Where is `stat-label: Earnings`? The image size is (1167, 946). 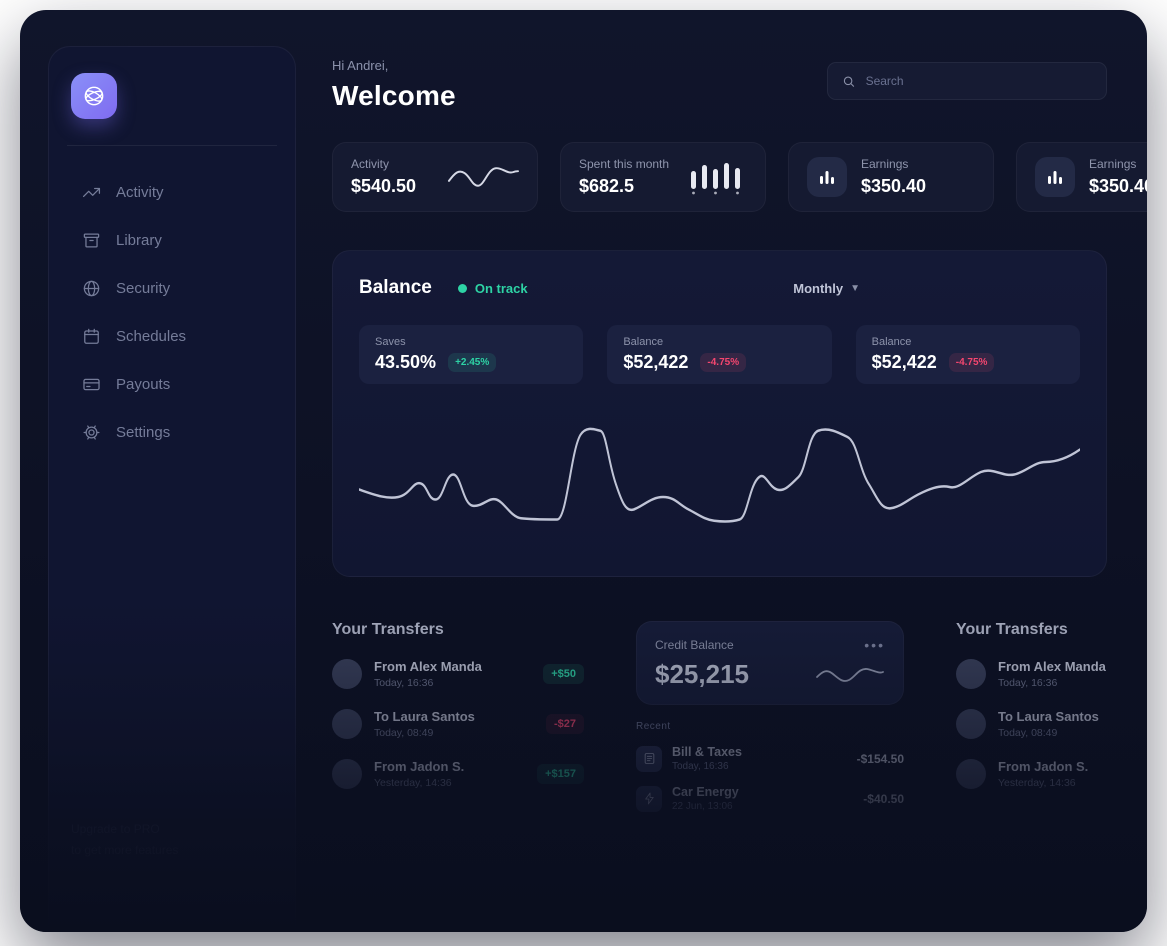 stat-label: Earnings is located at coordinates (1113, 164).